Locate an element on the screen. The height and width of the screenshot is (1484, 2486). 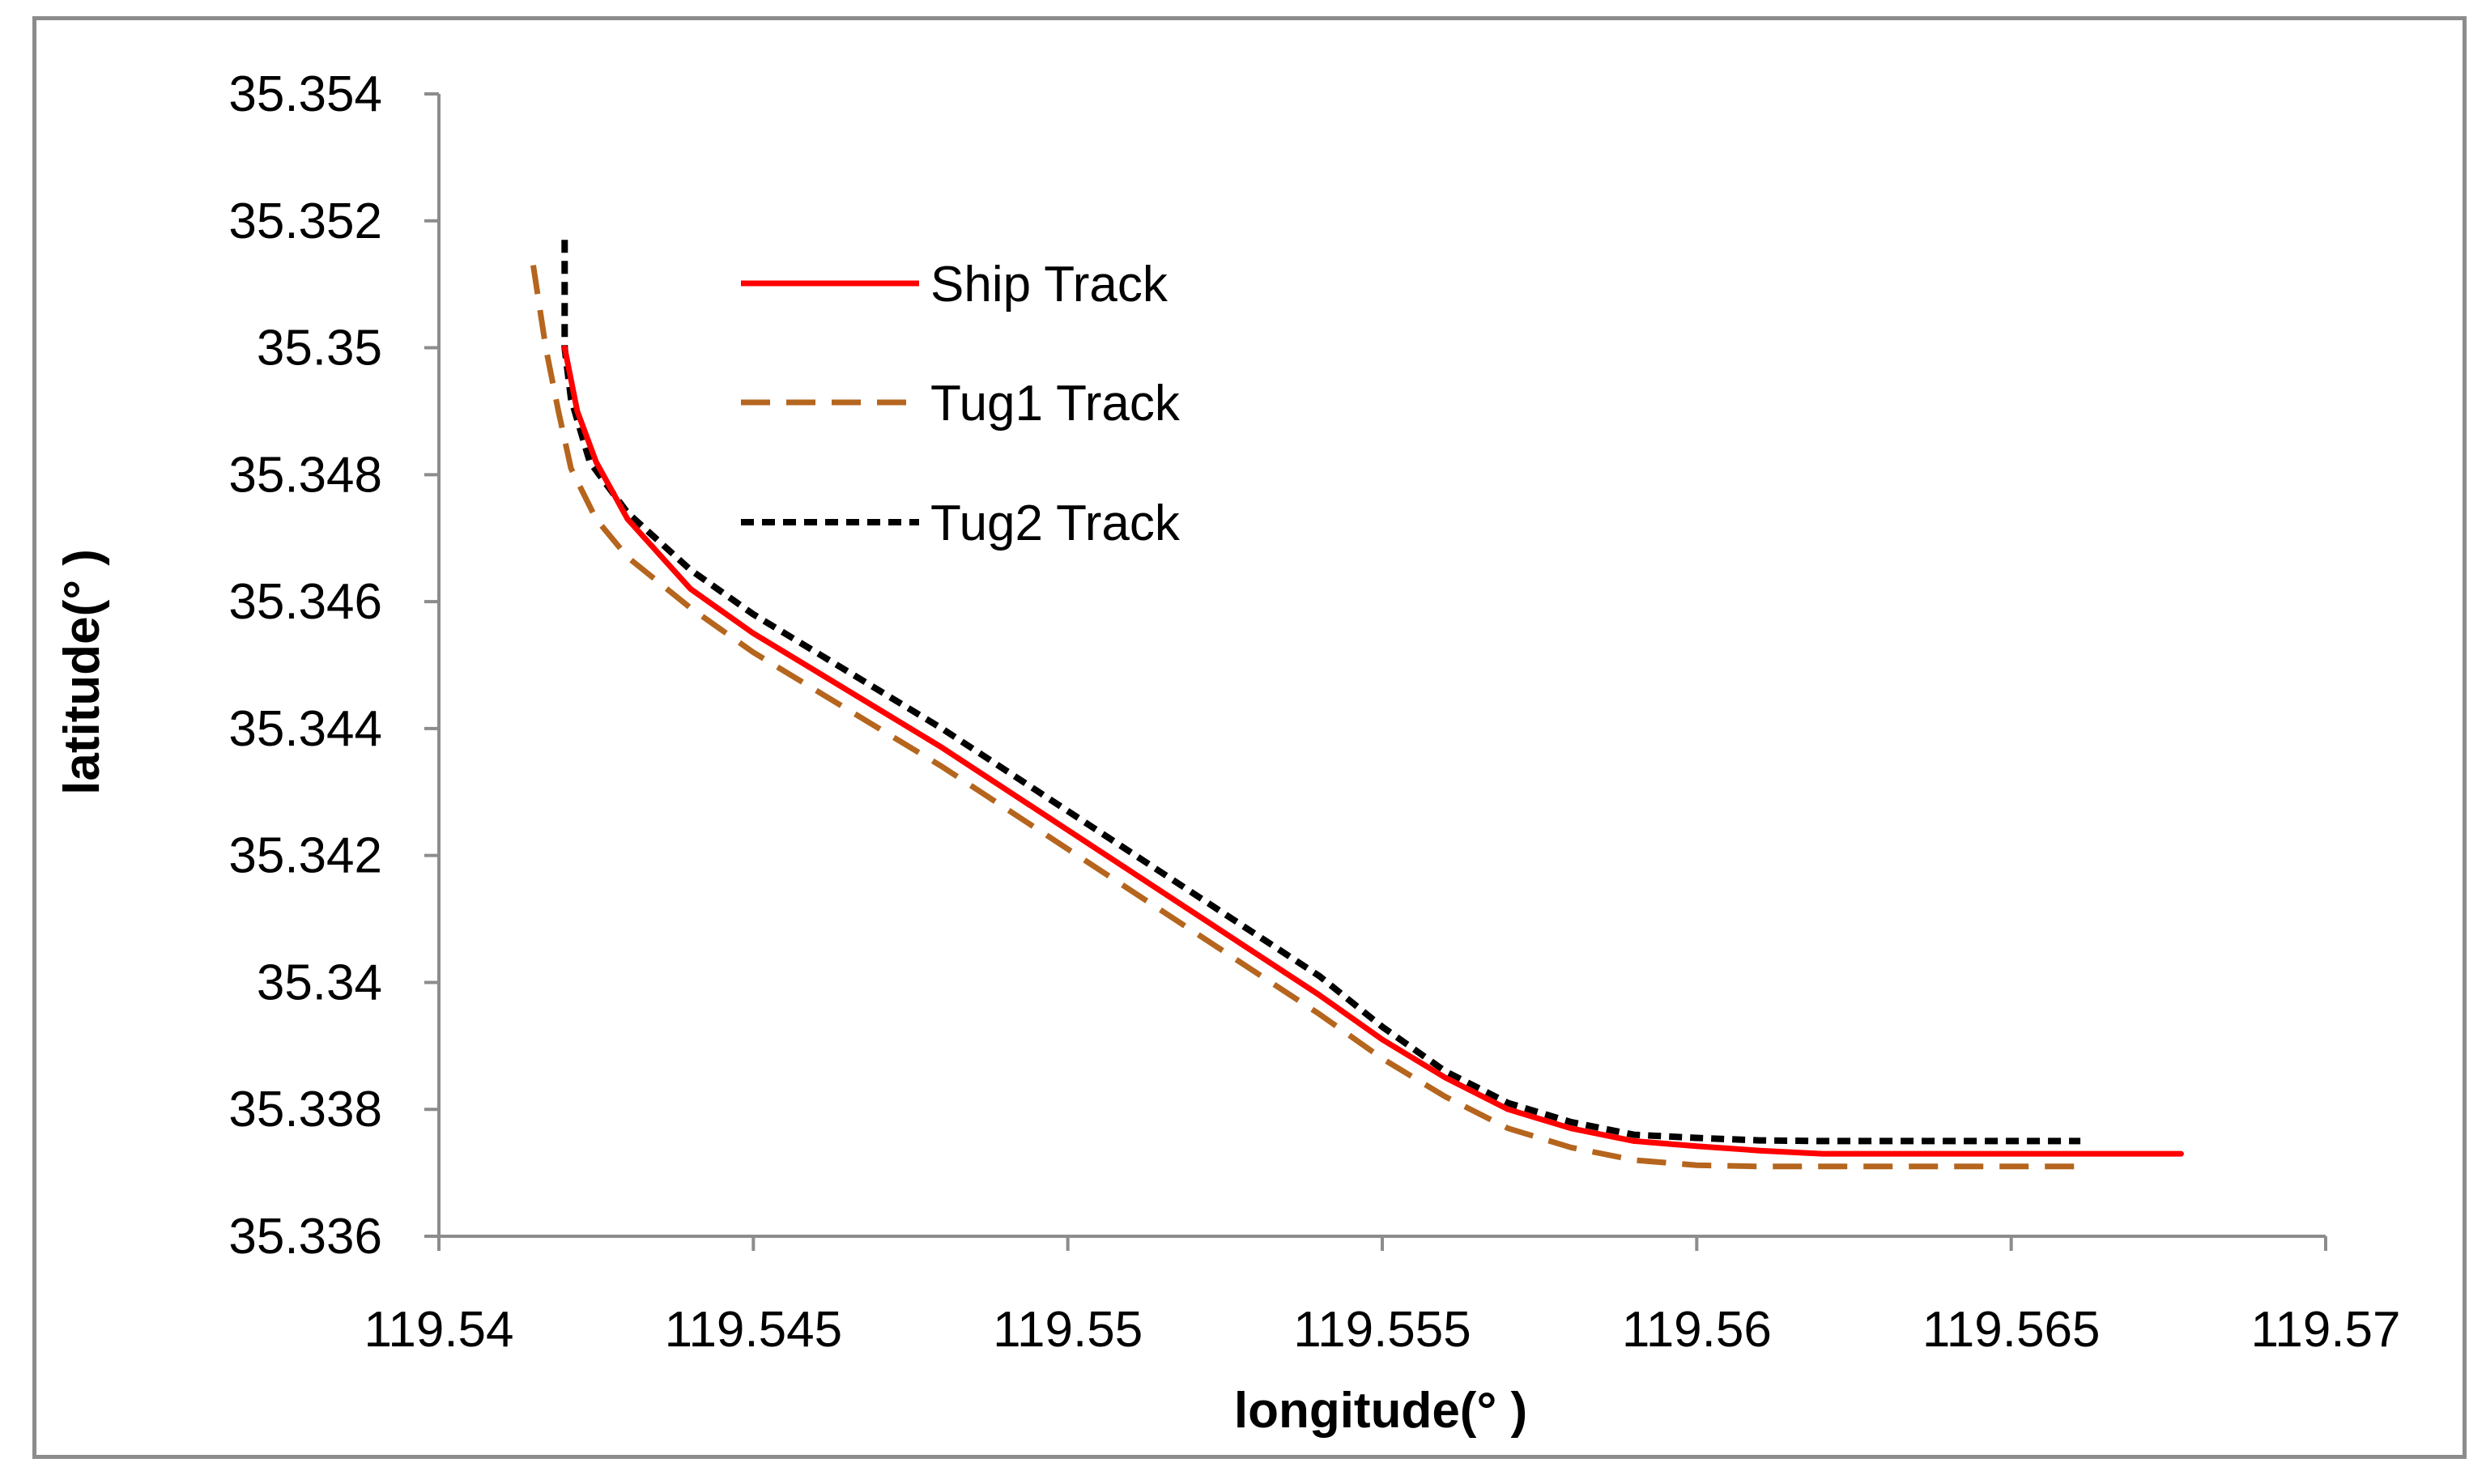
legend-label-ship-track: Ship Track is located at coordinates (1049, 285).